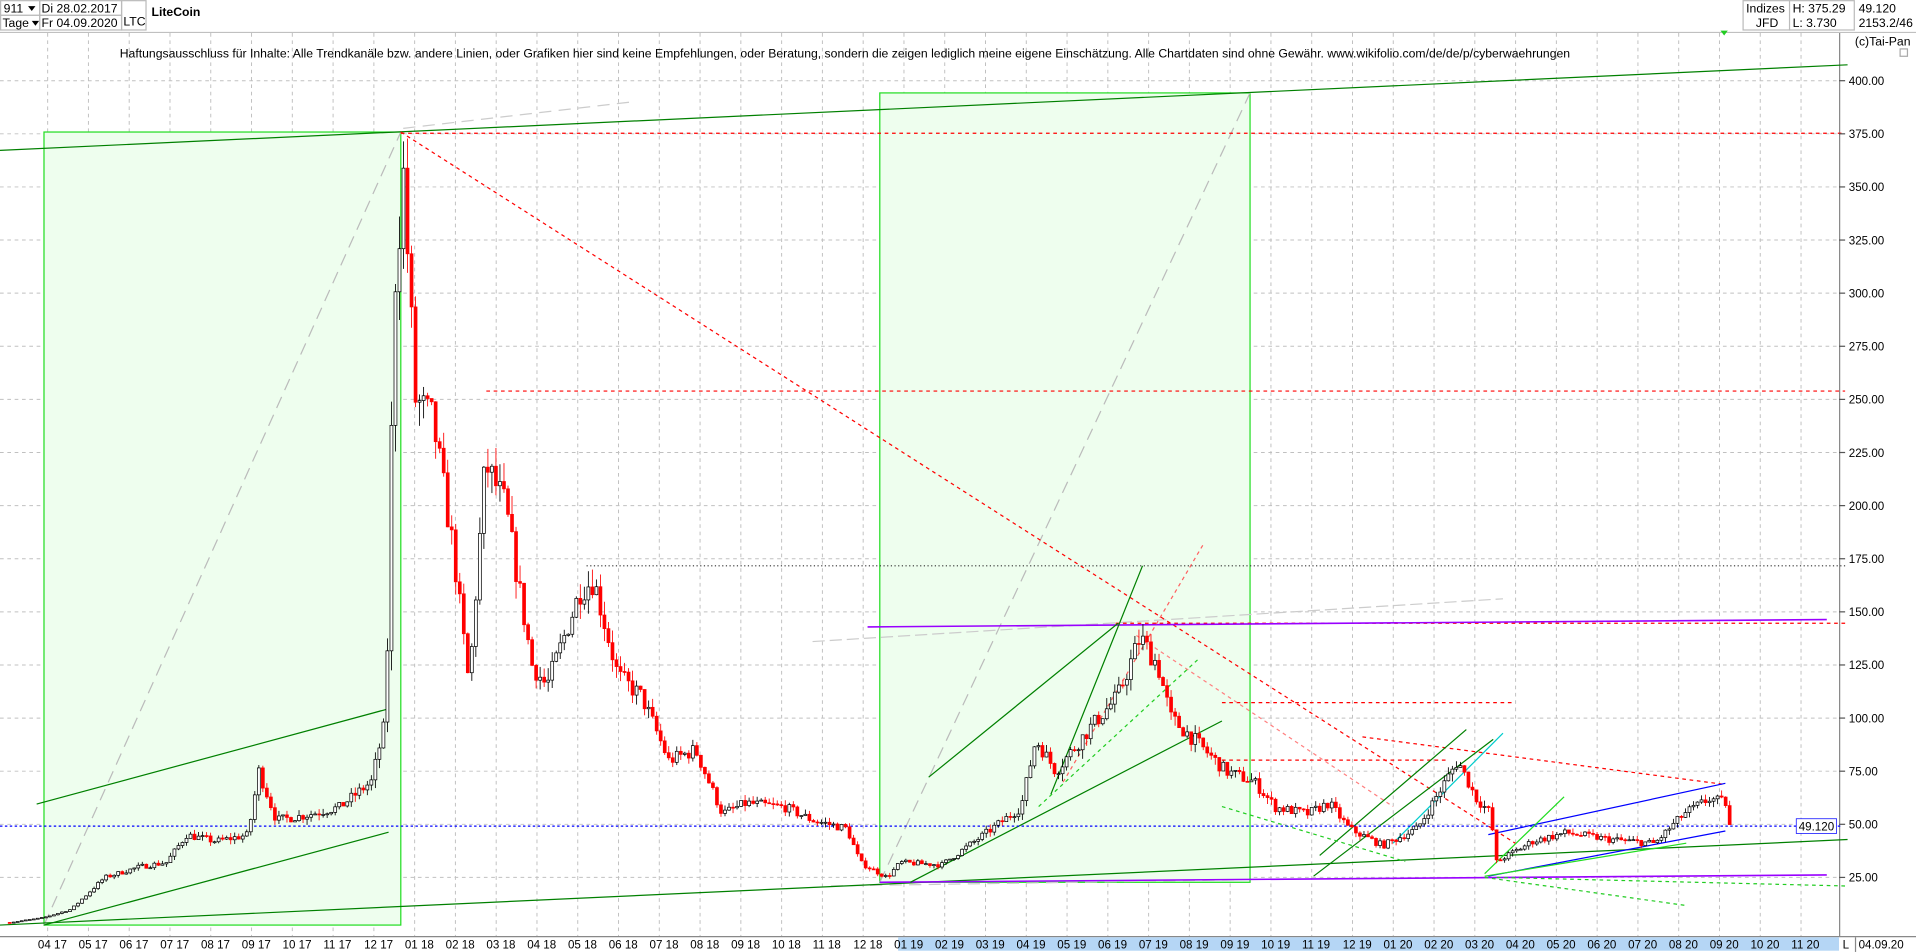  I want to click on selected-range, so click(1369, 944).